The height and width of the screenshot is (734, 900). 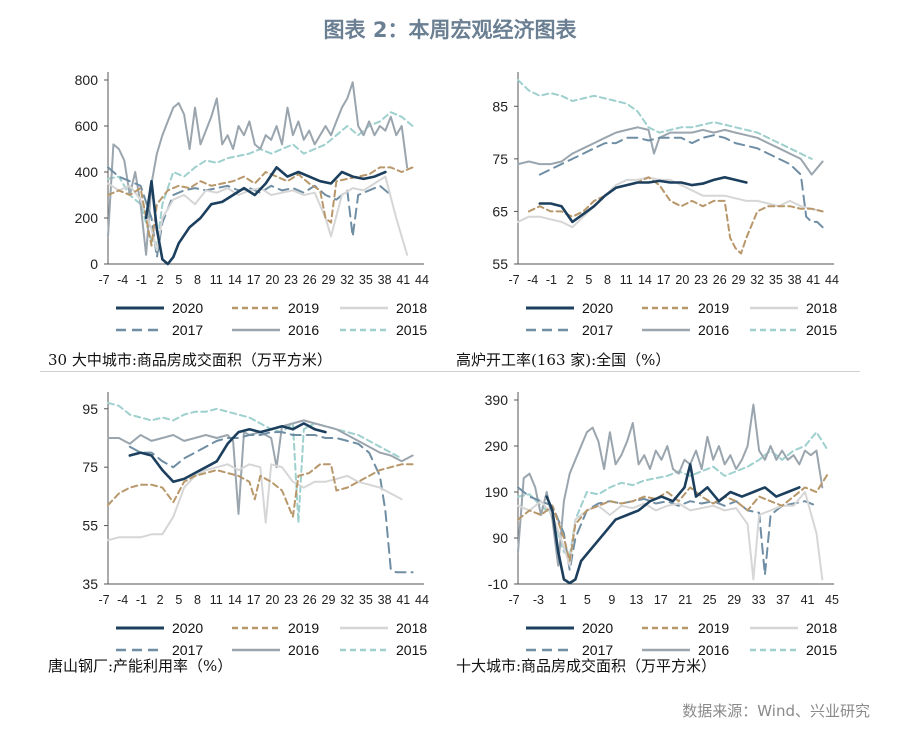 What do you see at coordinates (636, 600) in the screenshot?
I see `x-tick-label: 13` at bounding box center [636, 600].